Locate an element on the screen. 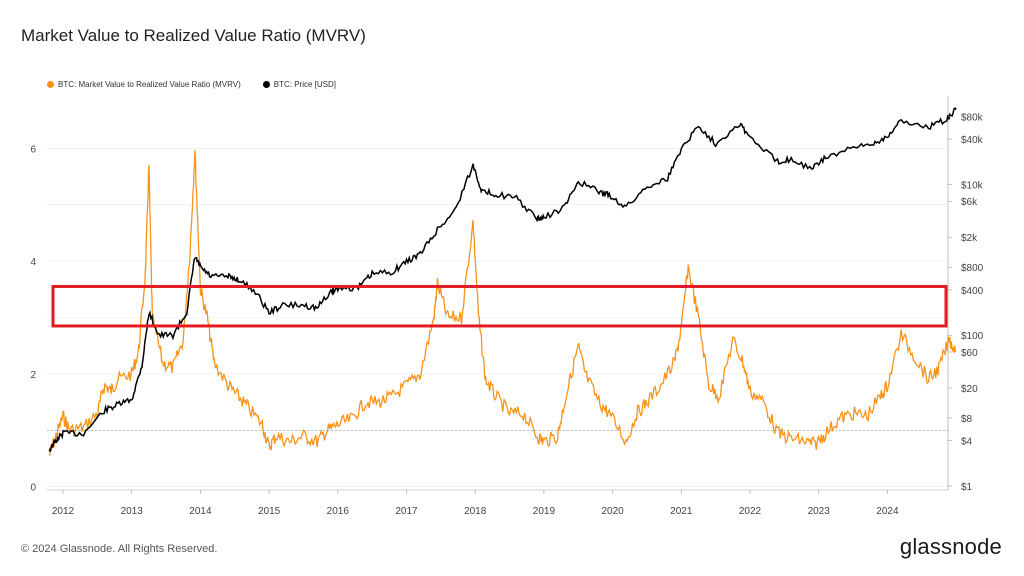 Image resolution: width=1024 pixels, height=576 pixels. right-tick-label: $6k is located at coordinates (969, 202).